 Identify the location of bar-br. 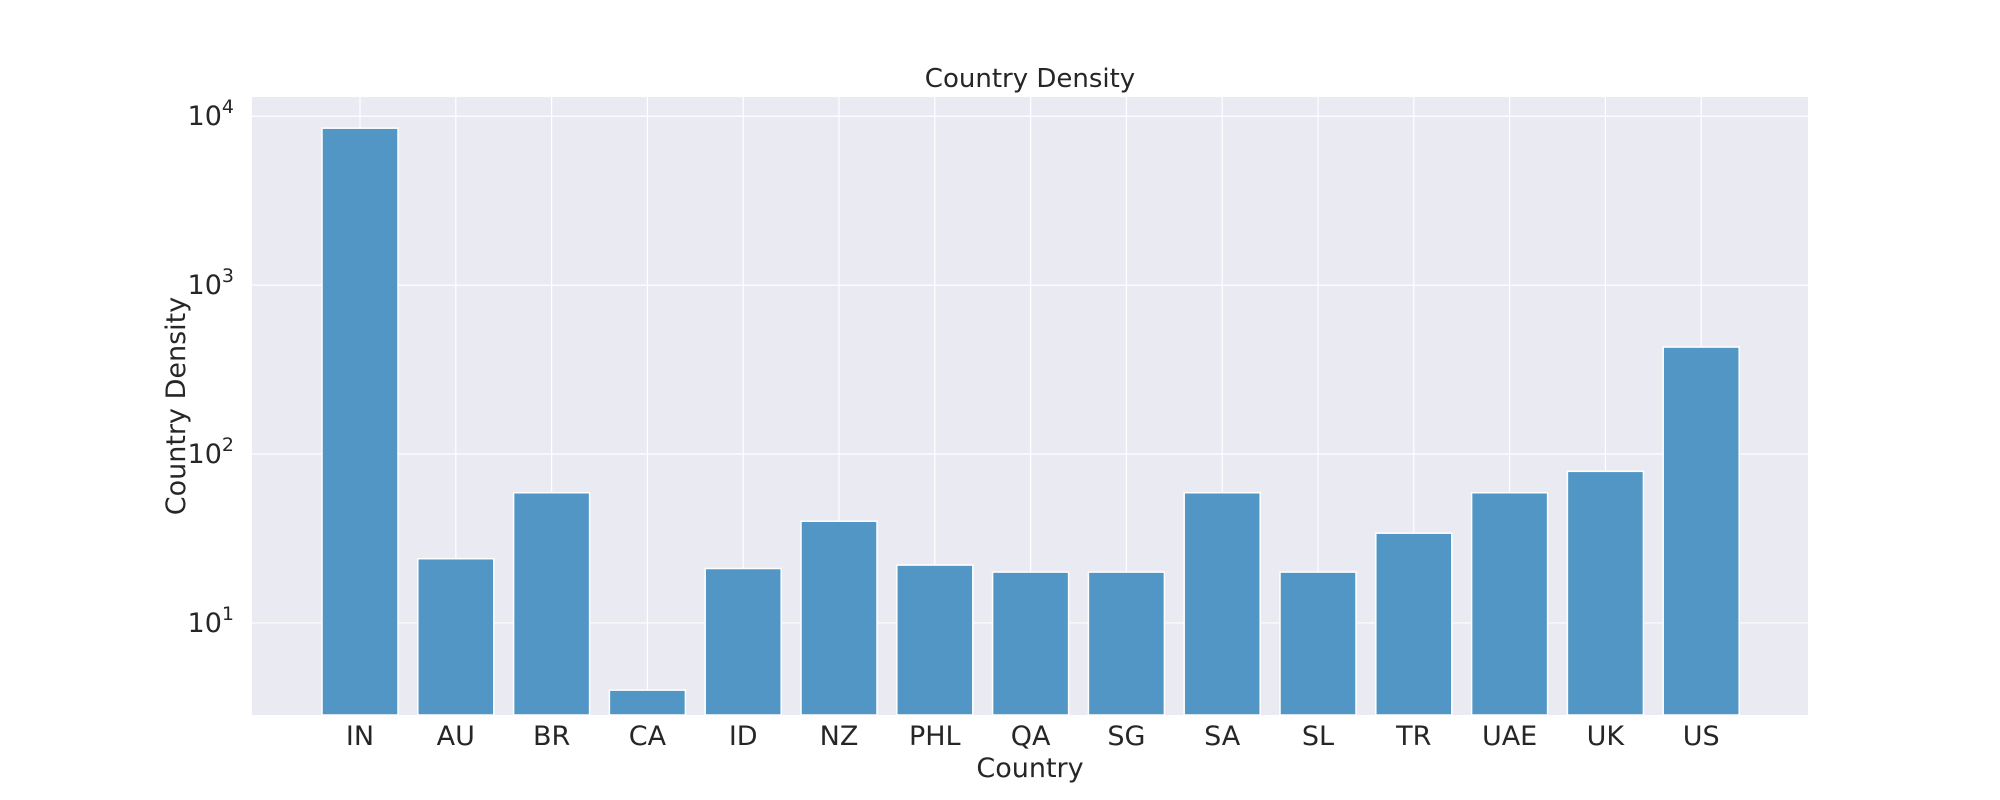
(551, 603).